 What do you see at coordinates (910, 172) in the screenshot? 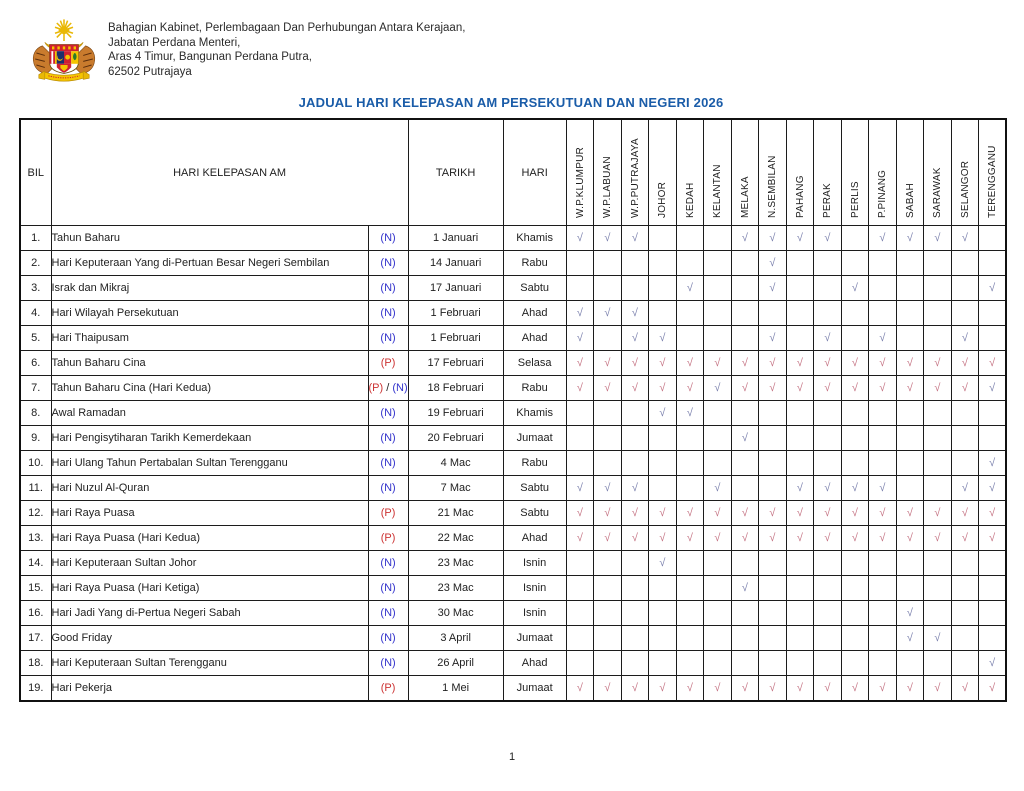
I see `col-header-state-sabah: SABAH` at bounding box center [910, 172].